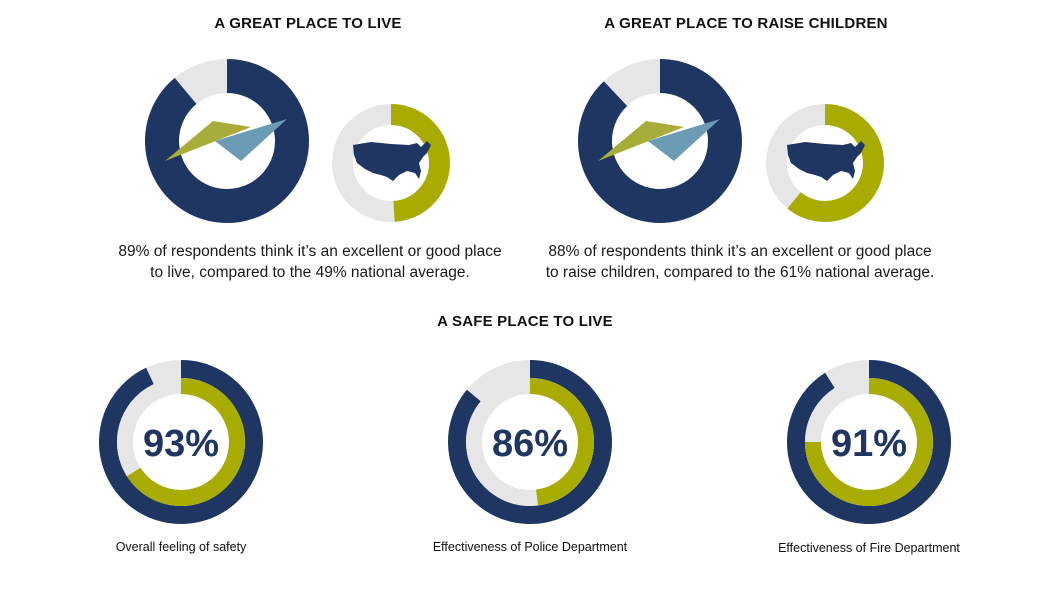  Describe the element at coordinates (530, 547) in the screenshot. I see `label-safety-police: Effectiveness of Police Department` at that location.